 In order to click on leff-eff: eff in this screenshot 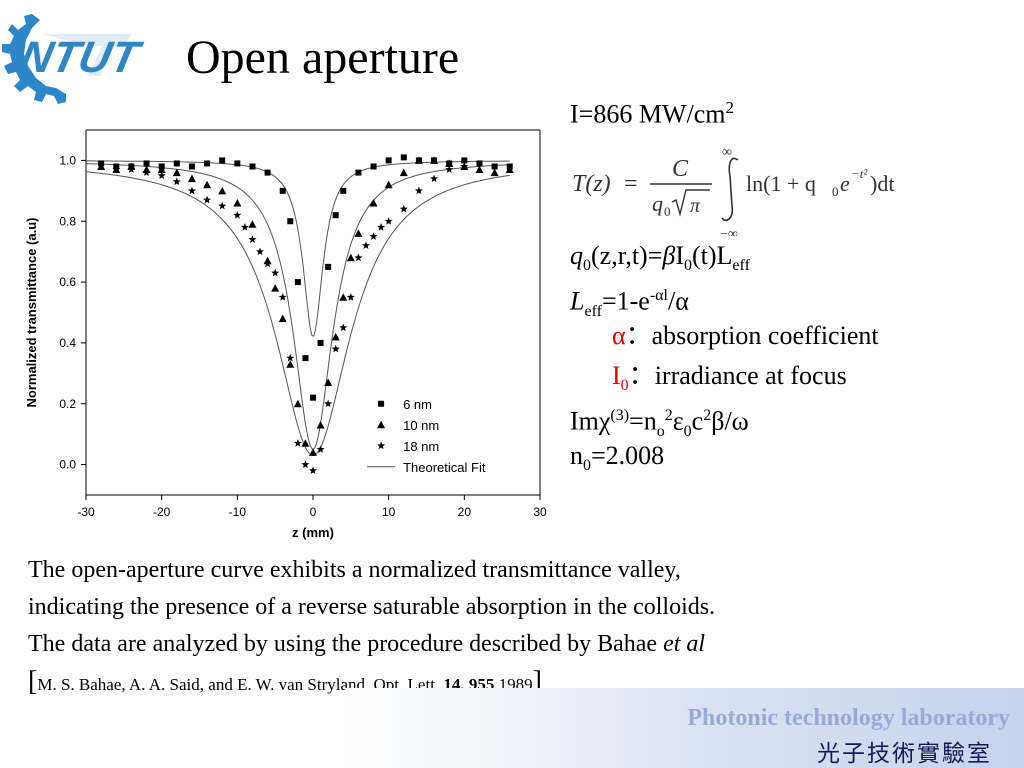, I will do `click(593, 311)`.